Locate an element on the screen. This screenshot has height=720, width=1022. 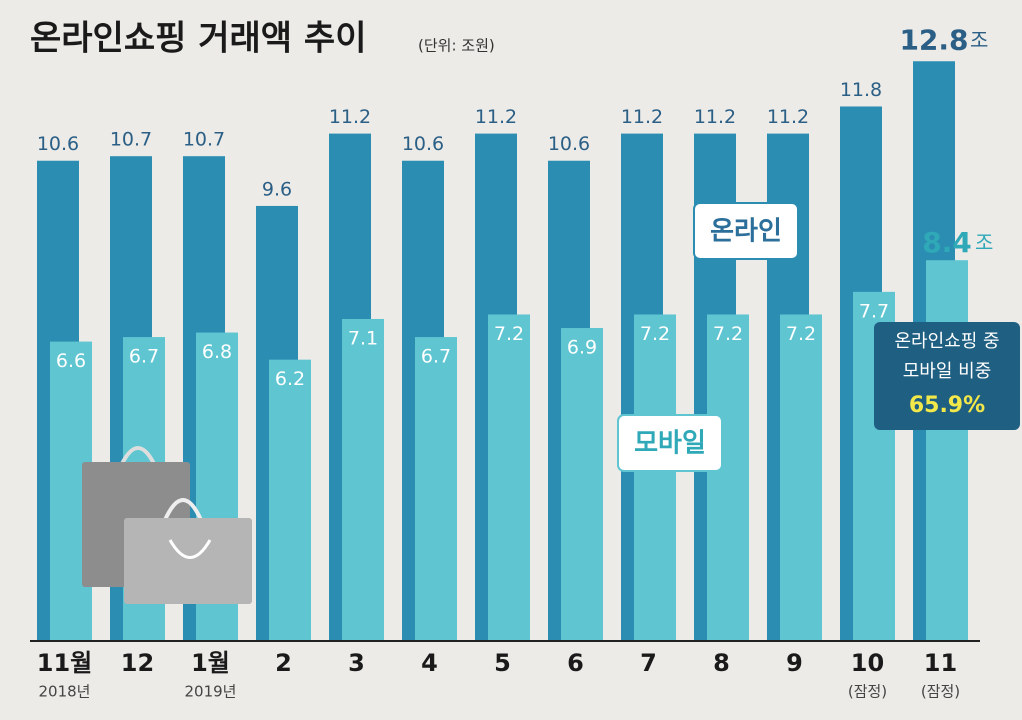
x-tick-label: 1월 is located at coordinates (210, 663).